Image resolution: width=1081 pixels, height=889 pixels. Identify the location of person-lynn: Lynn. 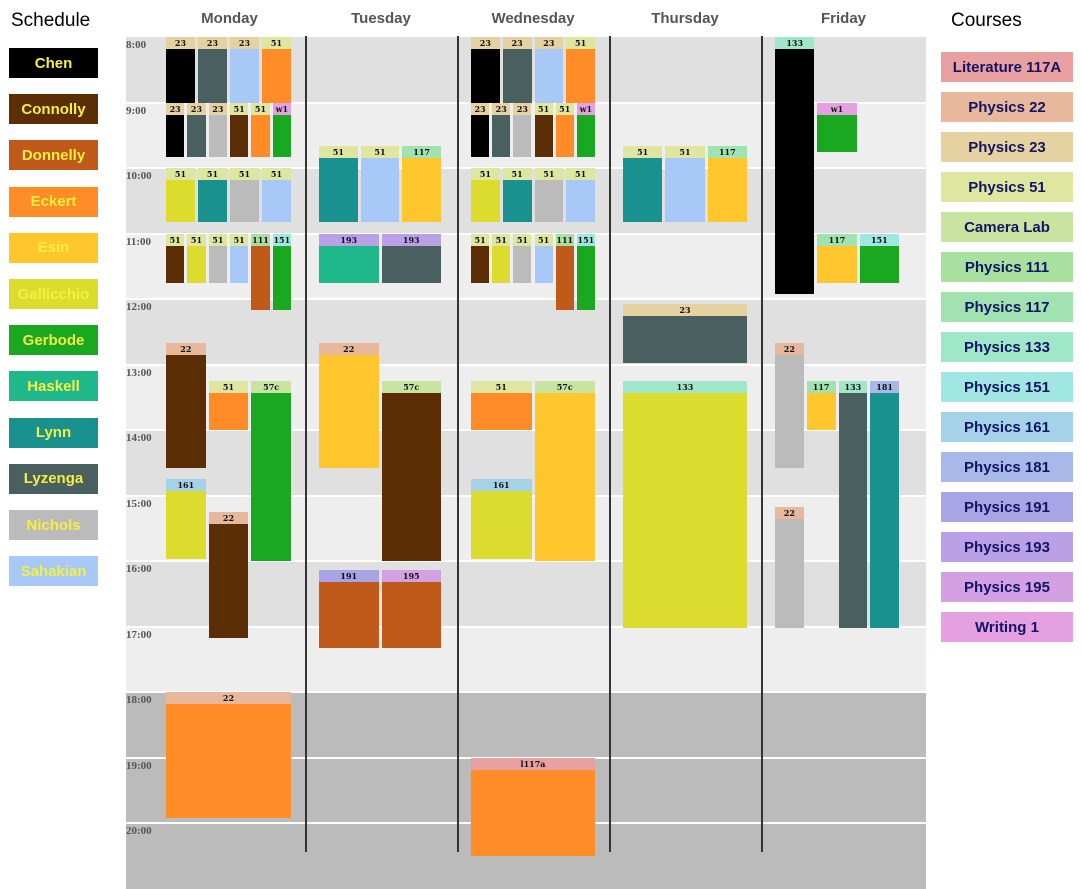
(53, 432).